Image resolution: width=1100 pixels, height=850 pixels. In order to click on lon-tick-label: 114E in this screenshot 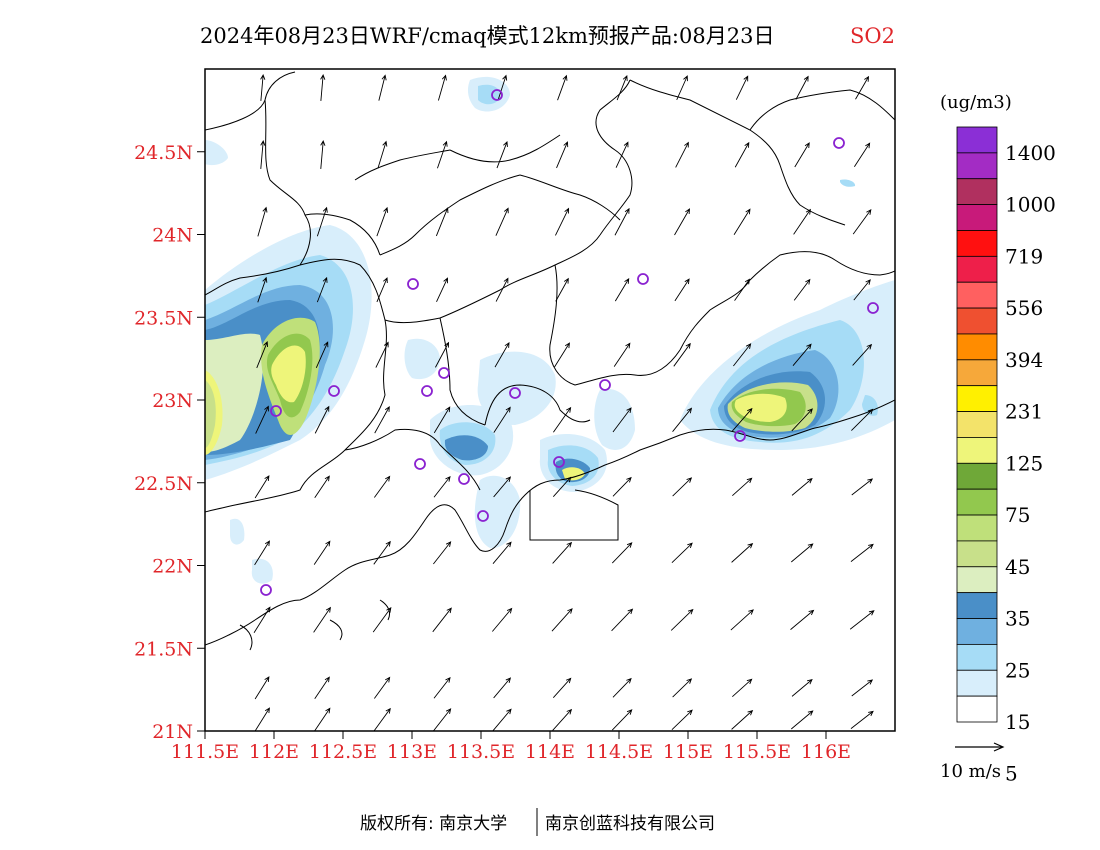, I will do `click(550, 752)`.